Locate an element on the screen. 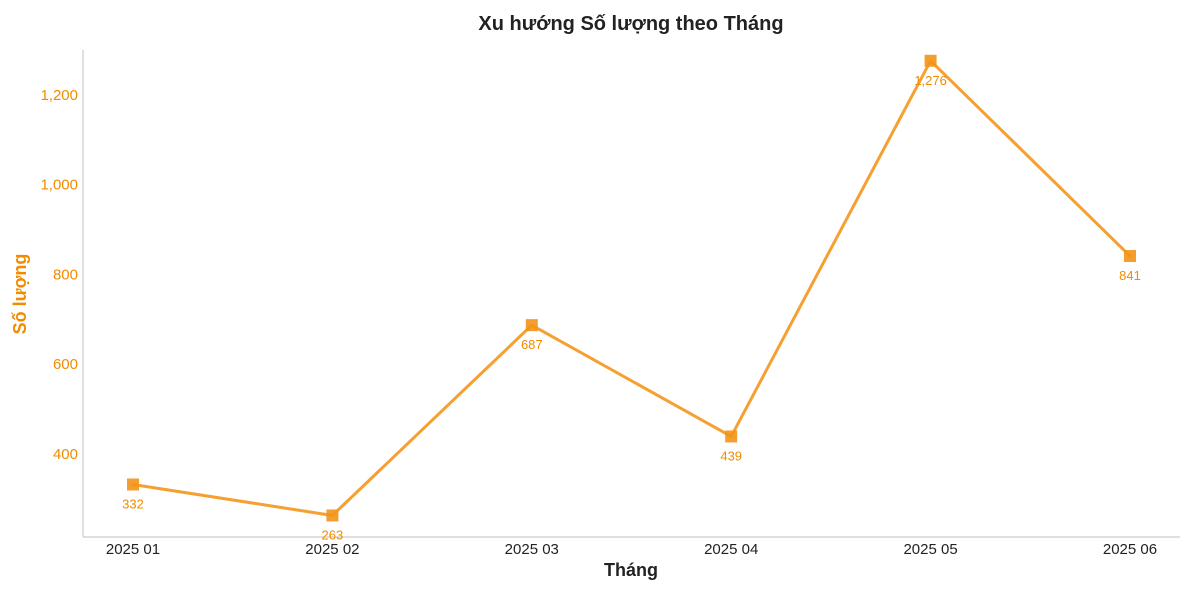 The height and width of the screenshot is (590, 1189). x-axis-label: Tháng is located at coordinates (631, 570).